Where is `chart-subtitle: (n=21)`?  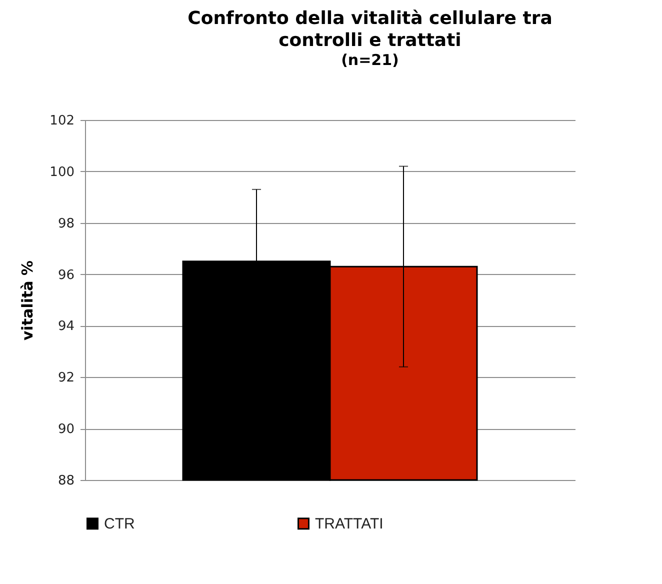
chart-subtitle: (n=21) is located at coordinates (370, 60).